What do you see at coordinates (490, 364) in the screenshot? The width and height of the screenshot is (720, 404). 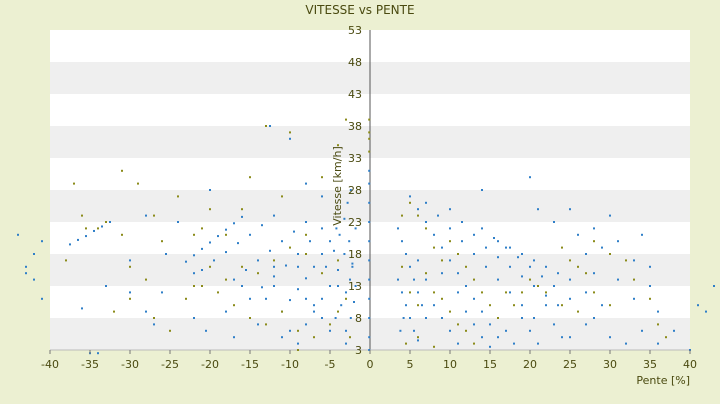 I see `x-tick-label: 15` at bounding box center [490, 364].